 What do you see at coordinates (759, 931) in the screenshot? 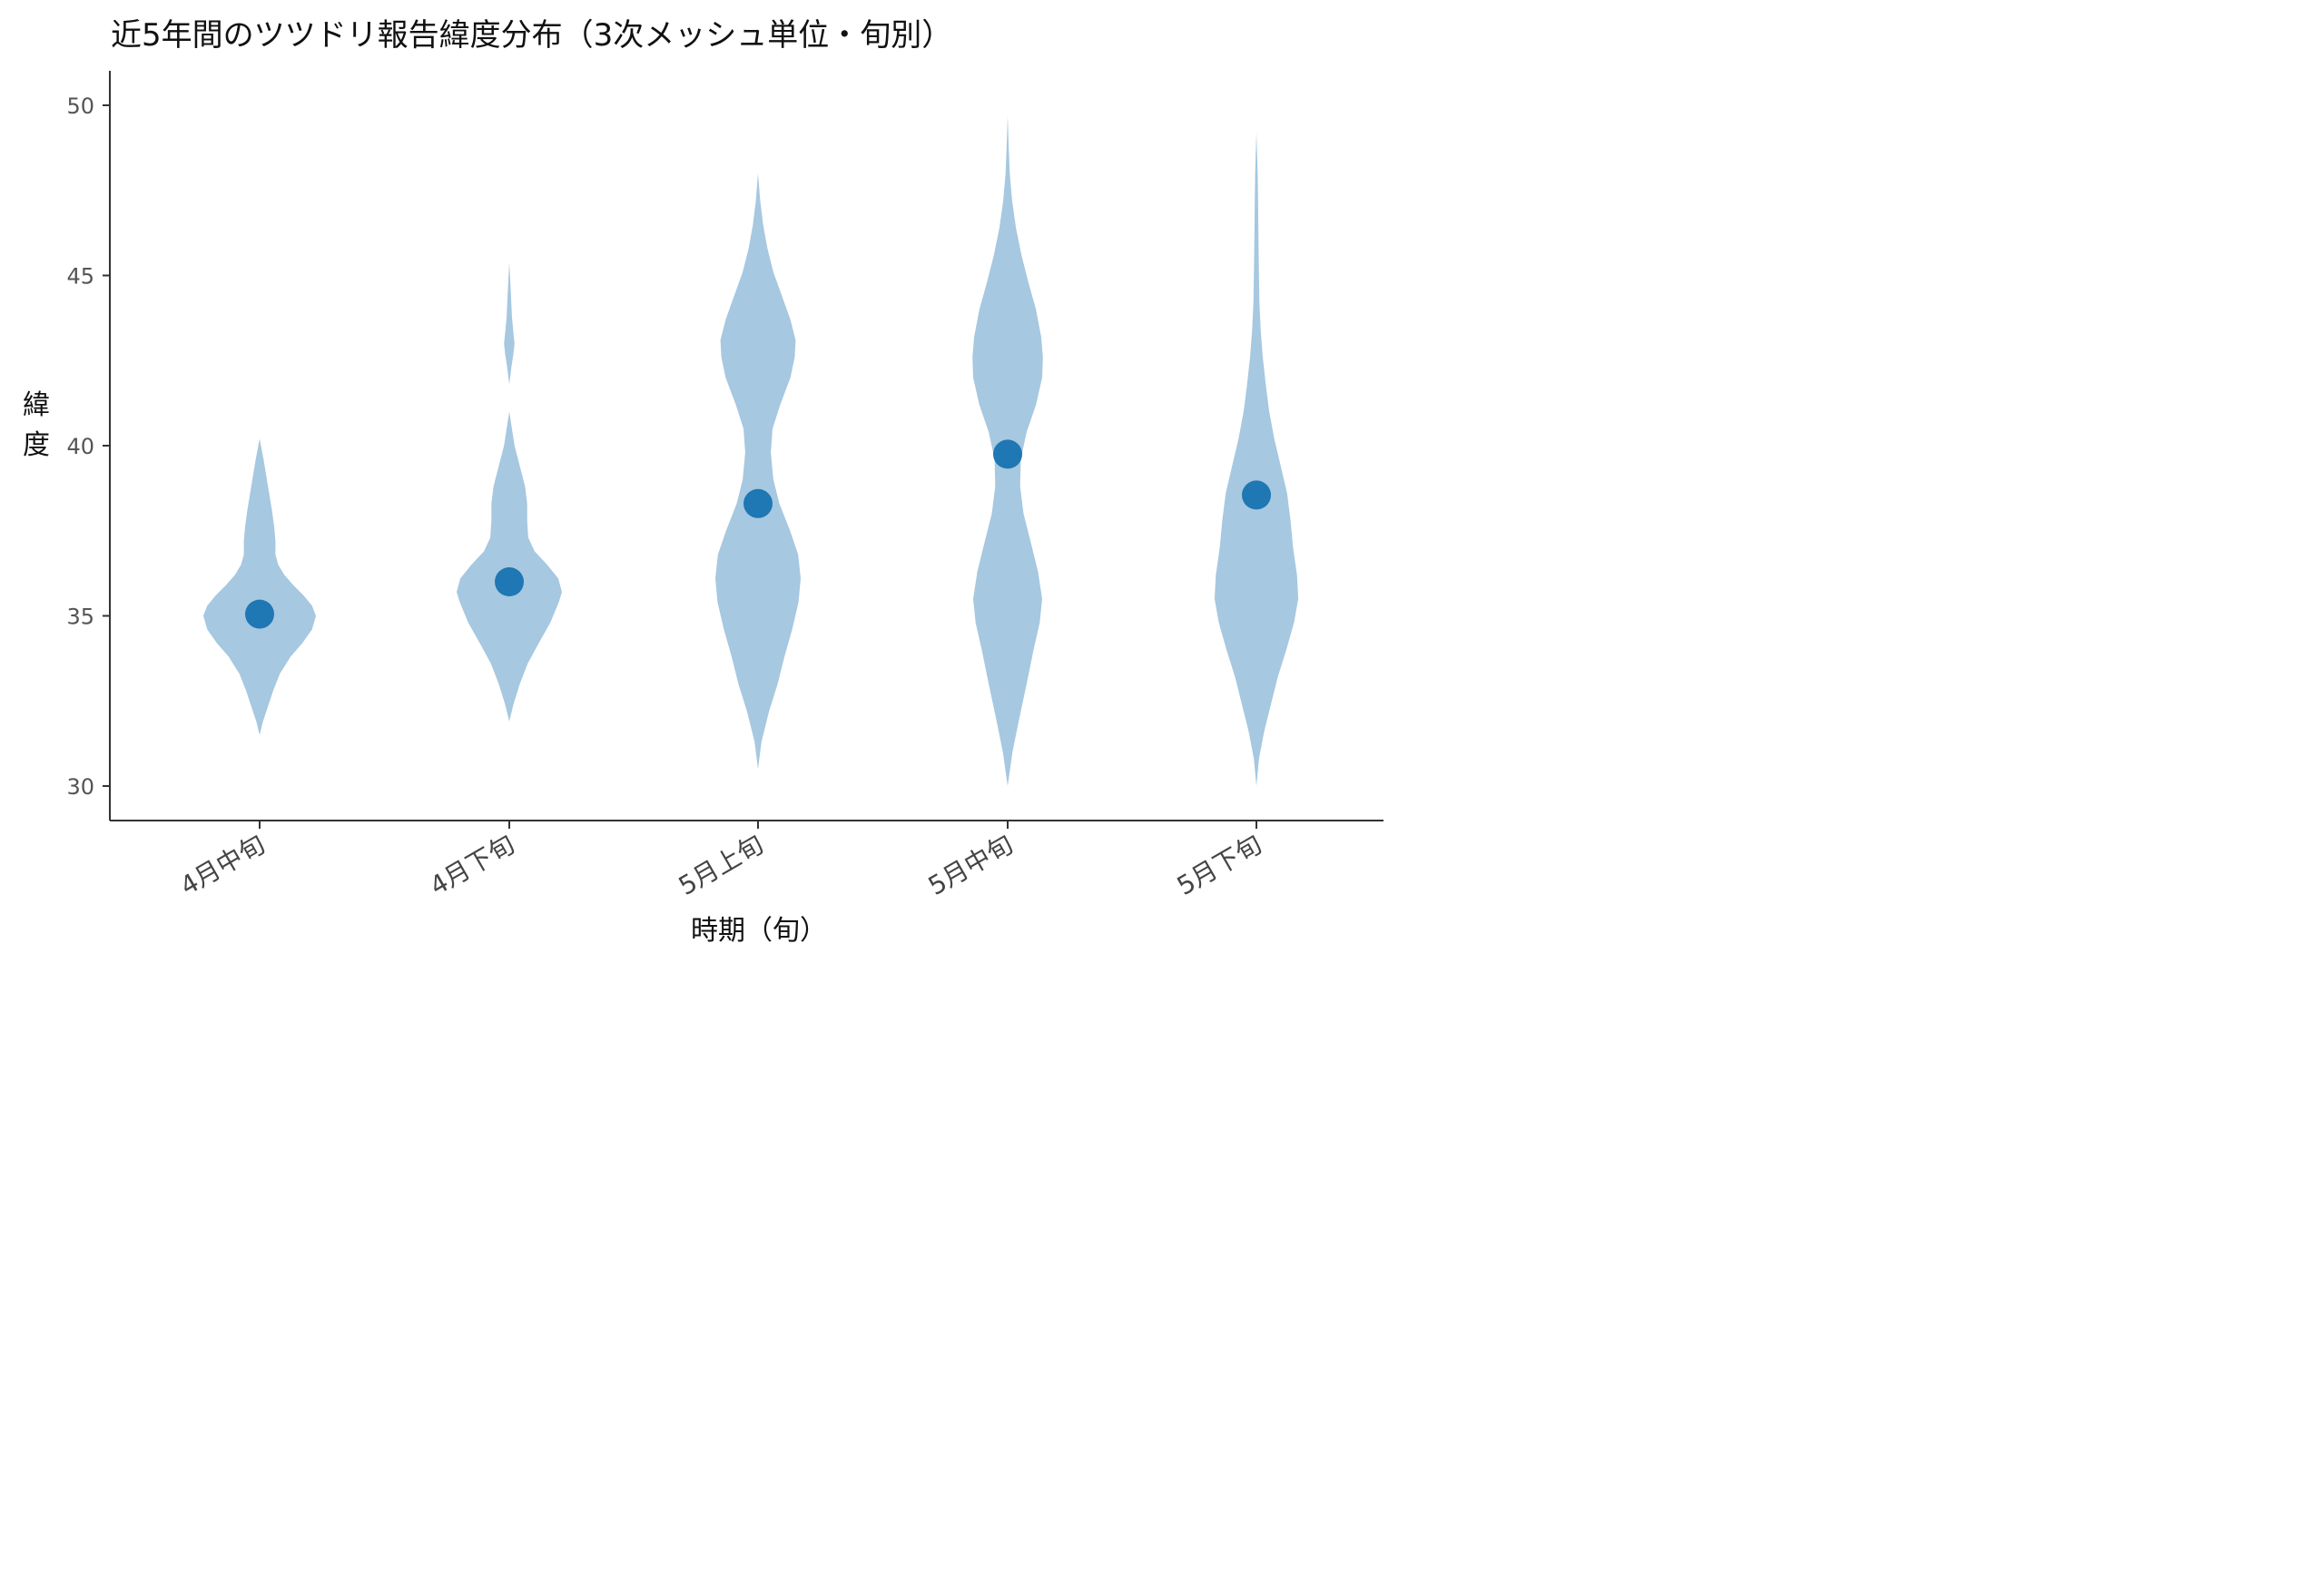
I see `x-axis-label: 時期（旬）` at bounding box center [759, 931].